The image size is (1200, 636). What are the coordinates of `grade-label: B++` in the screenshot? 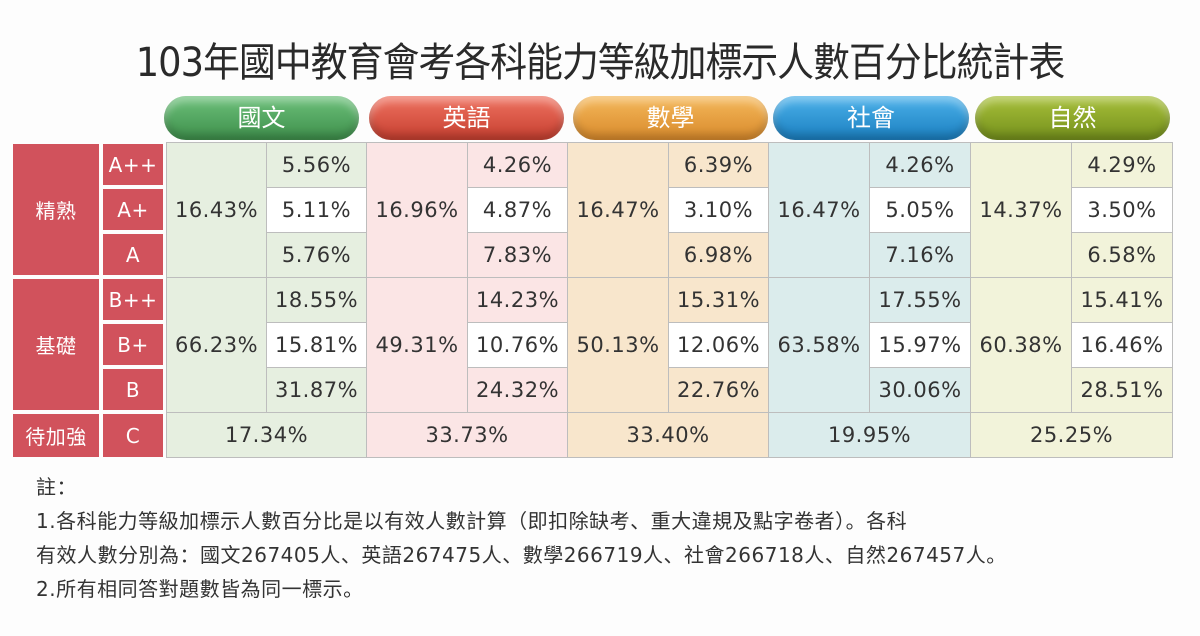 It's located at (133, 299).